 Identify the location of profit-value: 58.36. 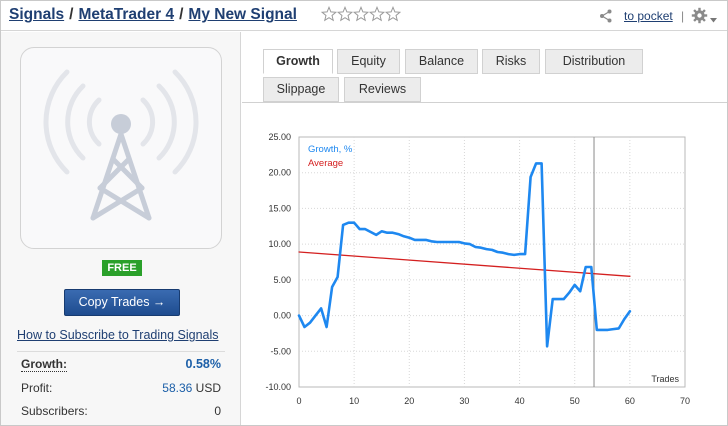
(177, 388).